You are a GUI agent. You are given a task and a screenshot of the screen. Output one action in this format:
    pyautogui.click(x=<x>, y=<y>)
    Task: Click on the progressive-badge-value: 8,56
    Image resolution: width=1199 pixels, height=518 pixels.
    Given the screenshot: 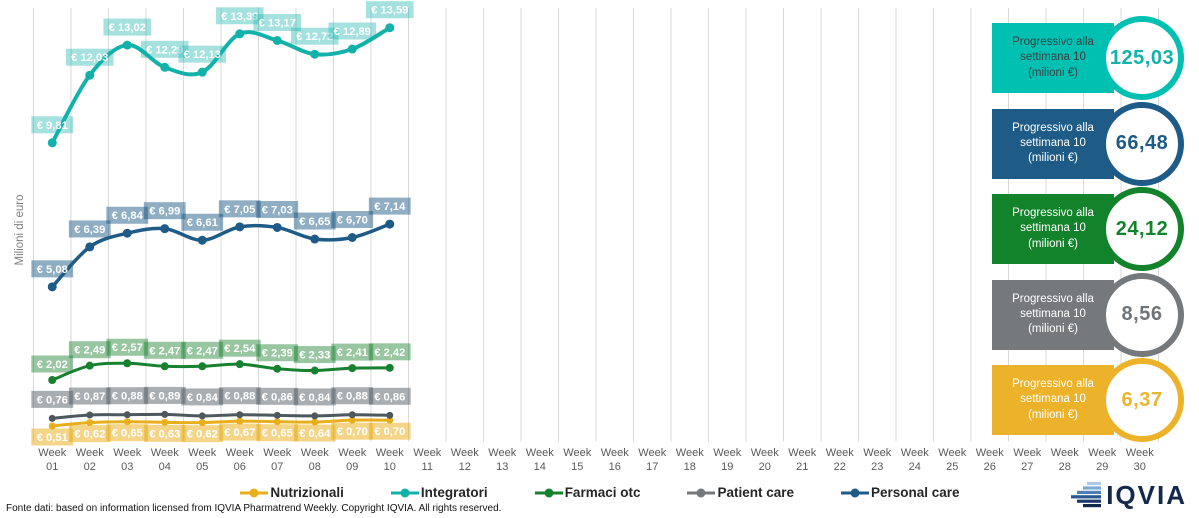 What is the action you would take?
    pyautogui.click(x=1142, y=314)
    